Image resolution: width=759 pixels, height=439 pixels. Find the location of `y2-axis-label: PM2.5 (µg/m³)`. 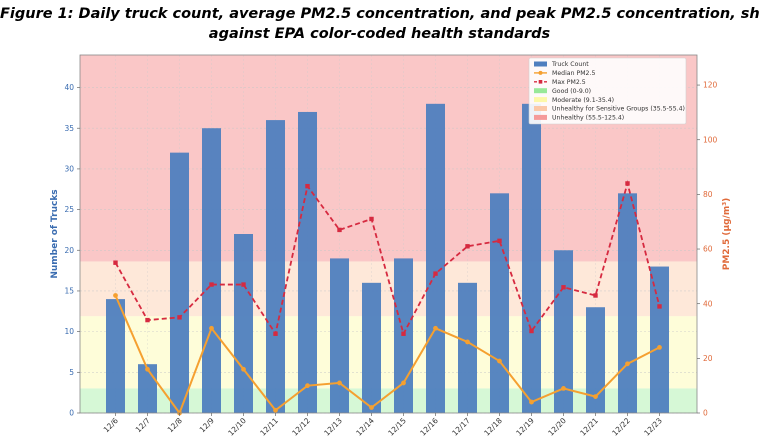

y2-axis-label: PM2.5 (µg/m³) is located at coordinates (727, 234).